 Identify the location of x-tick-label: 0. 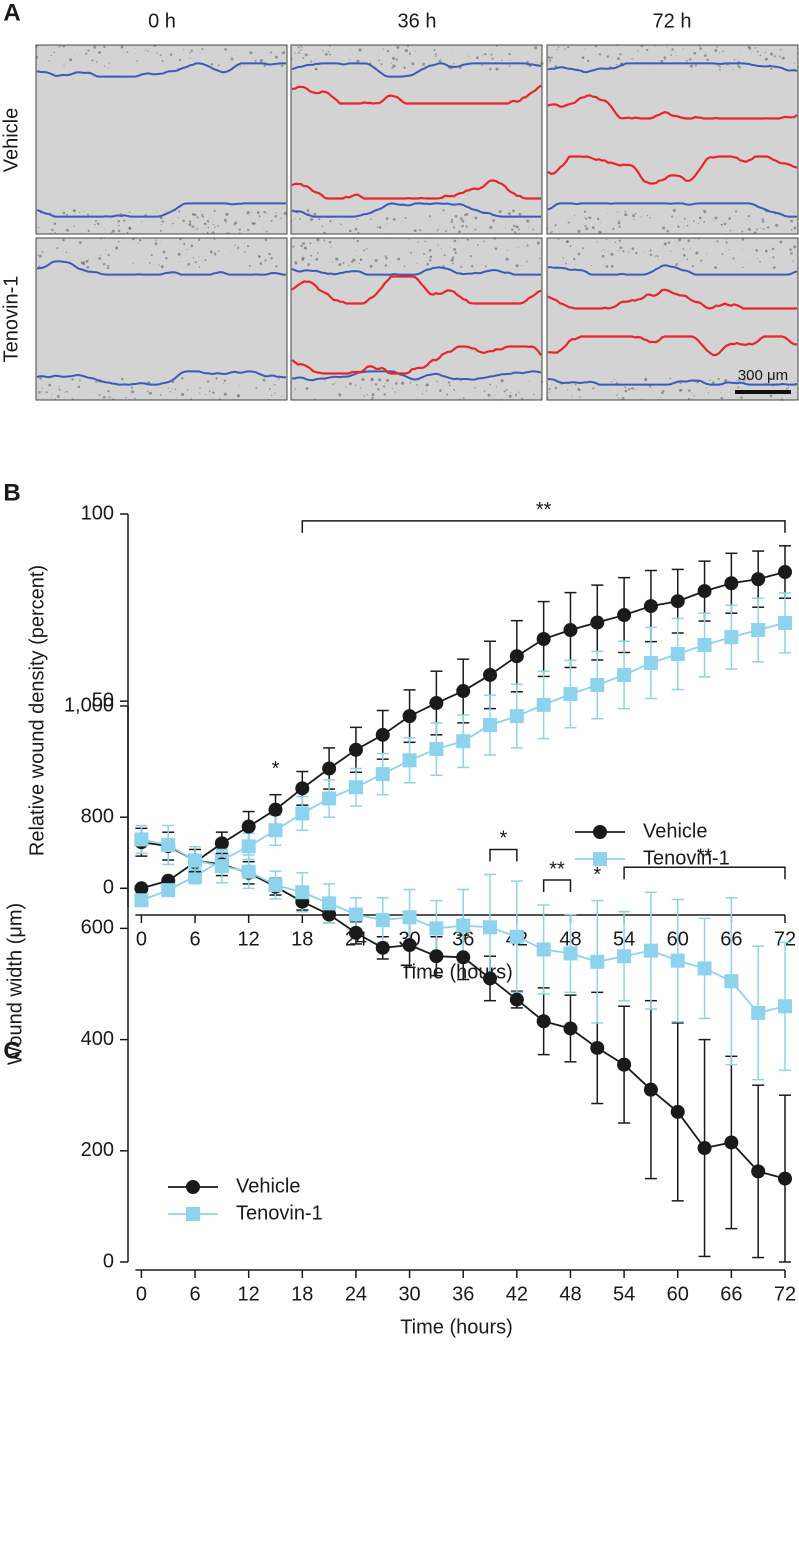
(141, 939).